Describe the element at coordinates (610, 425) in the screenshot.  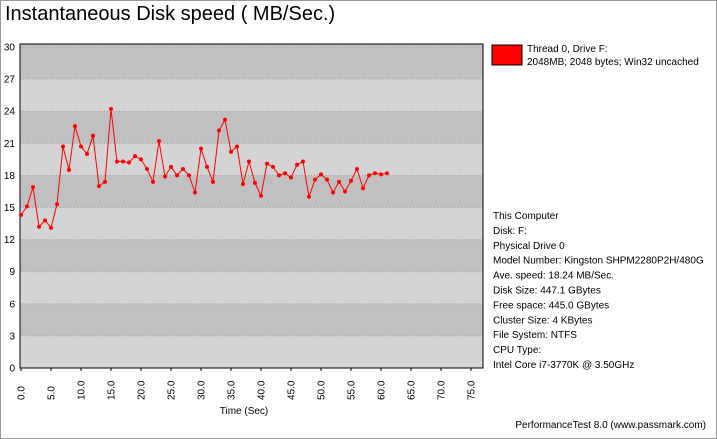
I see `footer: PerformanceTest 8.0 (www.passmark.com)` at that location.